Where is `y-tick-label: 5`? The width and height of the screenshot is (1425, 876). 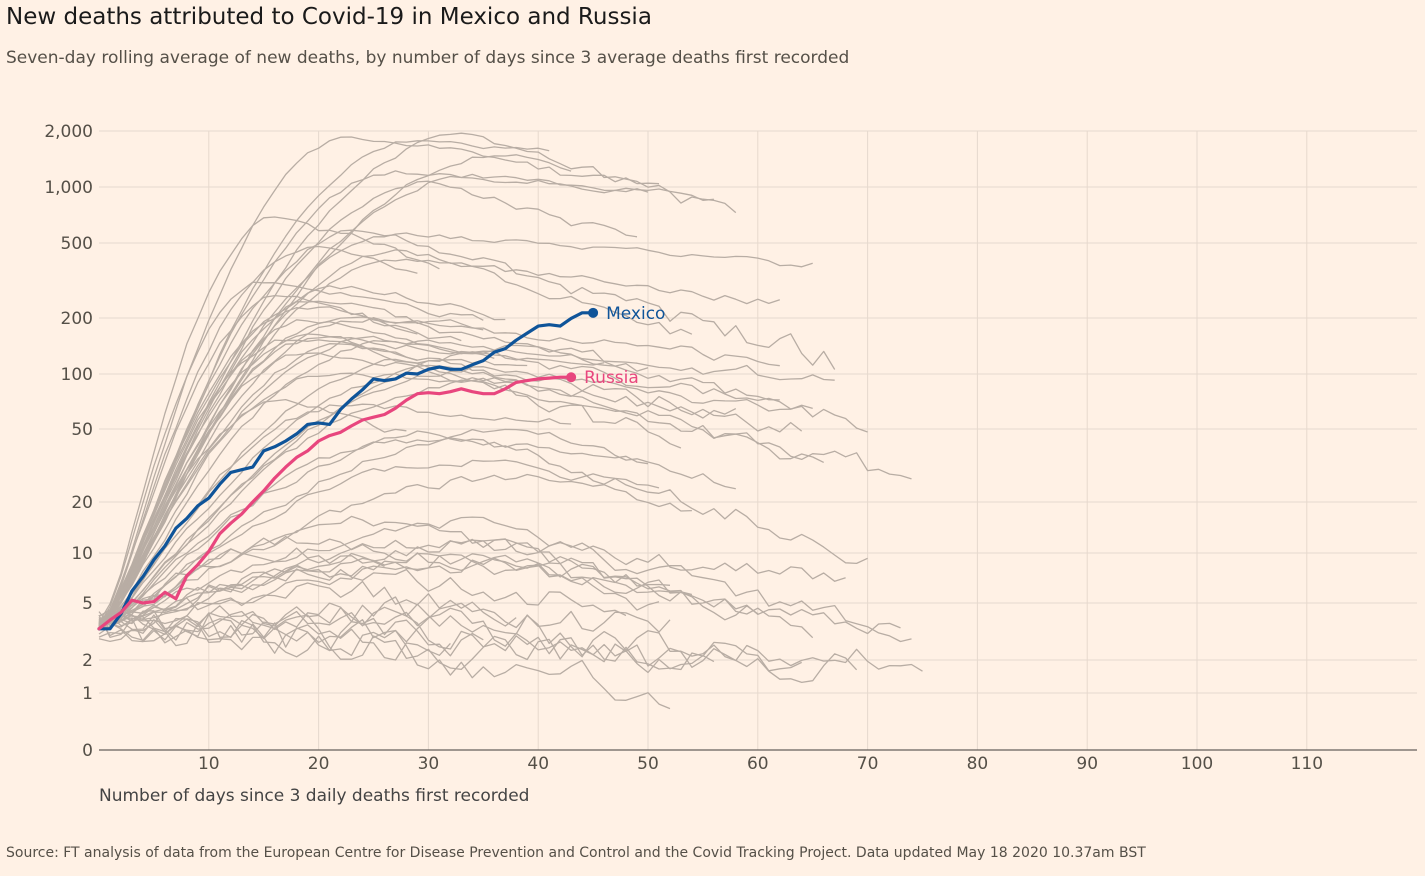
y-tick-label: 5 is located at coordinates (87, 604).